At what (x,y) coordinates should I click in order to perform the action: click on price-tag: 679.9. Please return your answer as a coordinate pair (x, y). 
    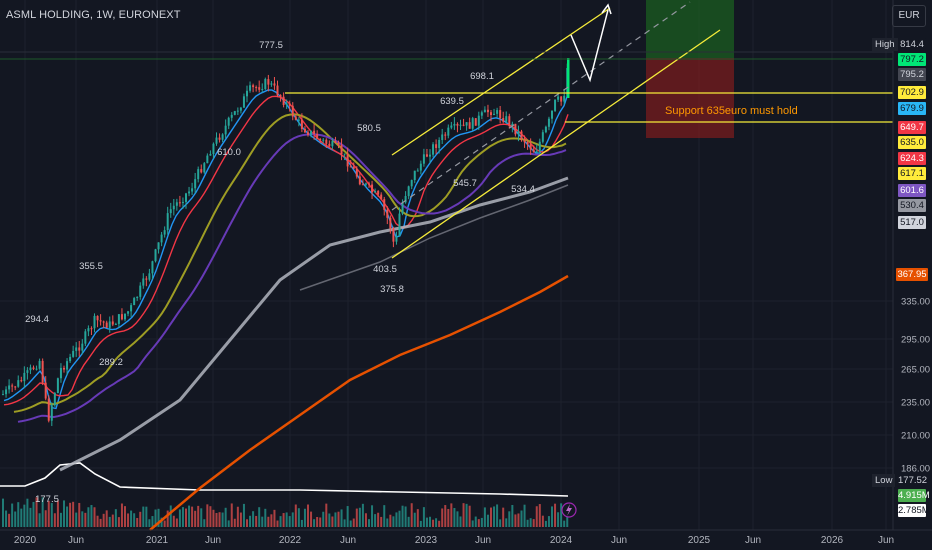
    Looking at the image, I should click on (912, 108).